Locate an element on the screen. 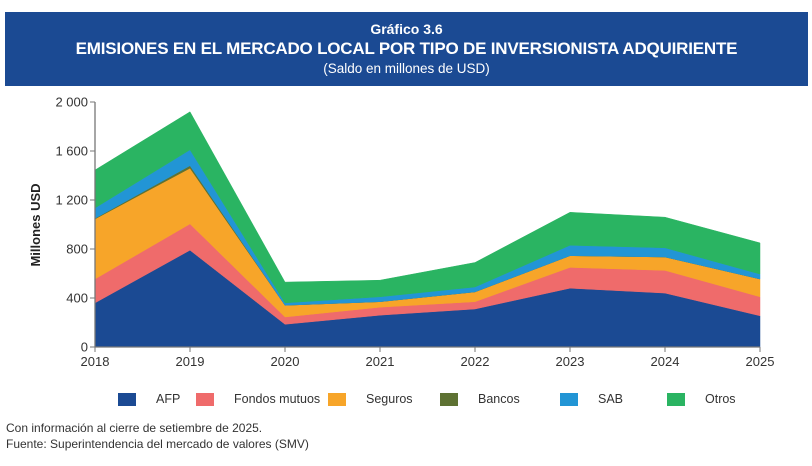 This screenshot has width=812, height=466. y-tick-label: 800 is located at coordinates (77, 249).